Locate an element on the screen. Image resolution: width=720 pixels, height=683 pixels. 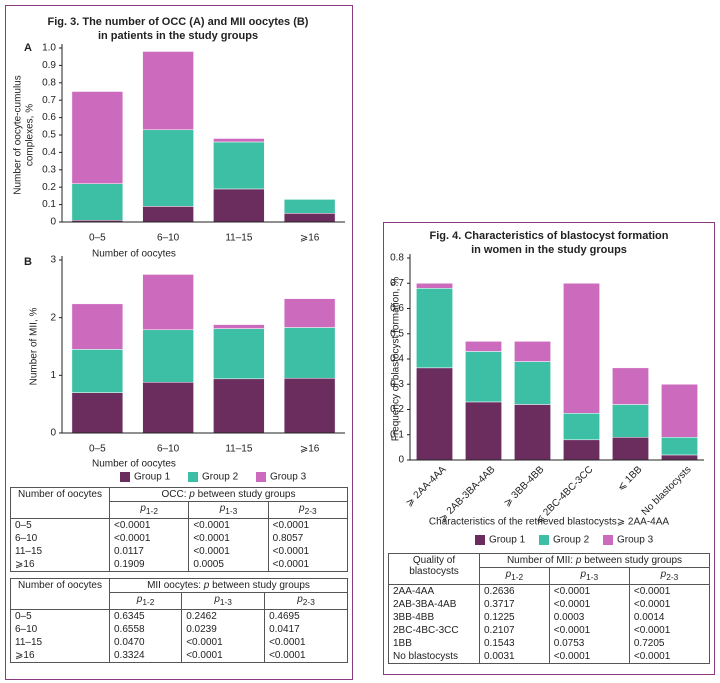
header-text: MII oocytes: is located at coordinates (175, 585).